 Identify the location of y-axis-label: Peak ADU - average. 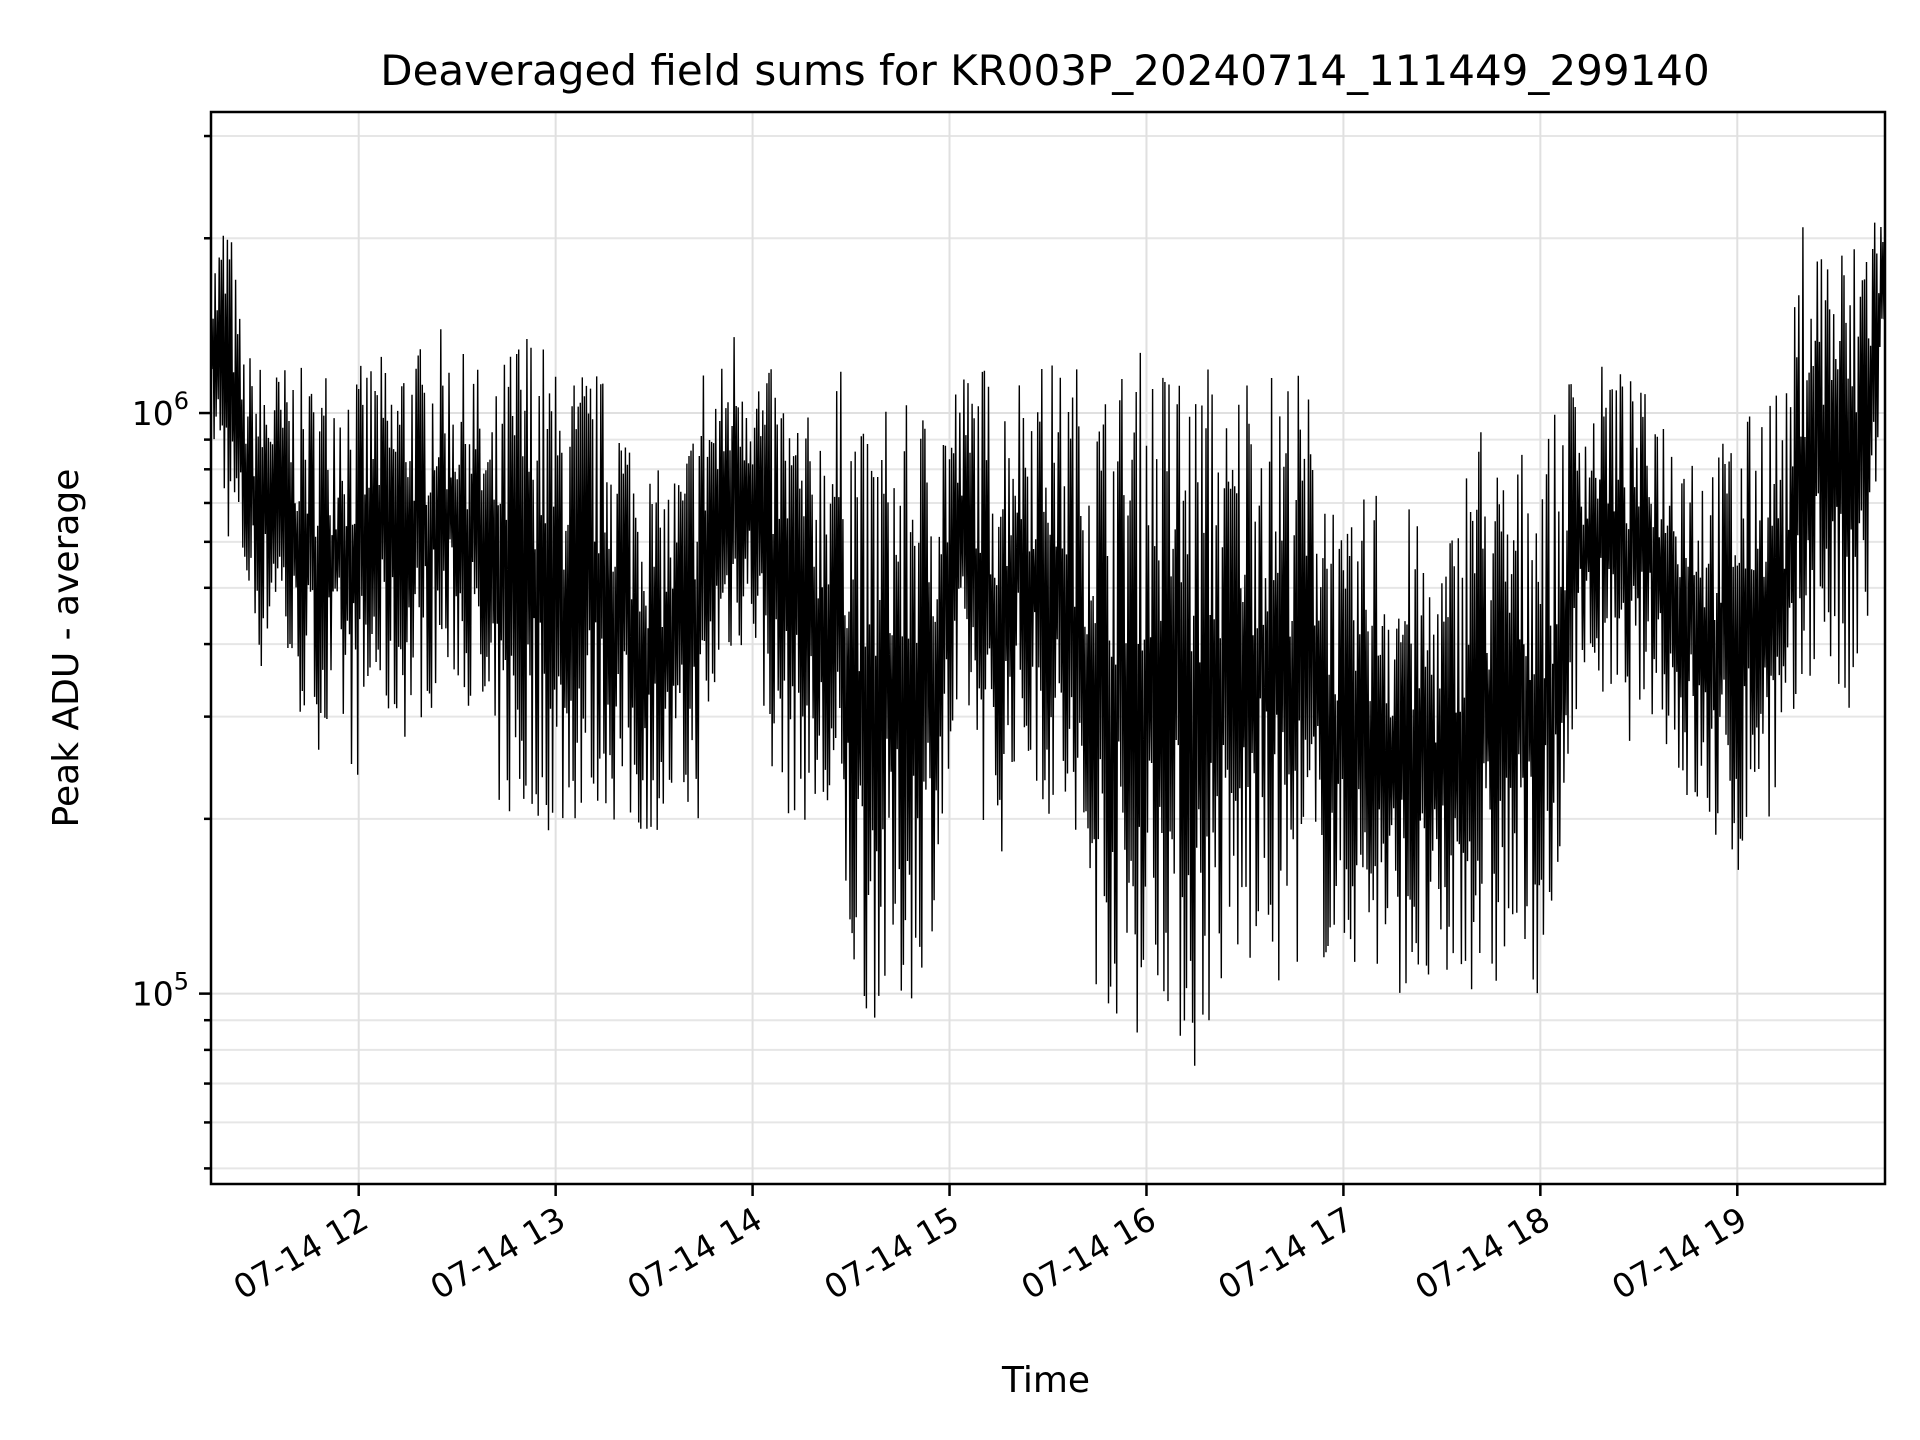
(66, 648).